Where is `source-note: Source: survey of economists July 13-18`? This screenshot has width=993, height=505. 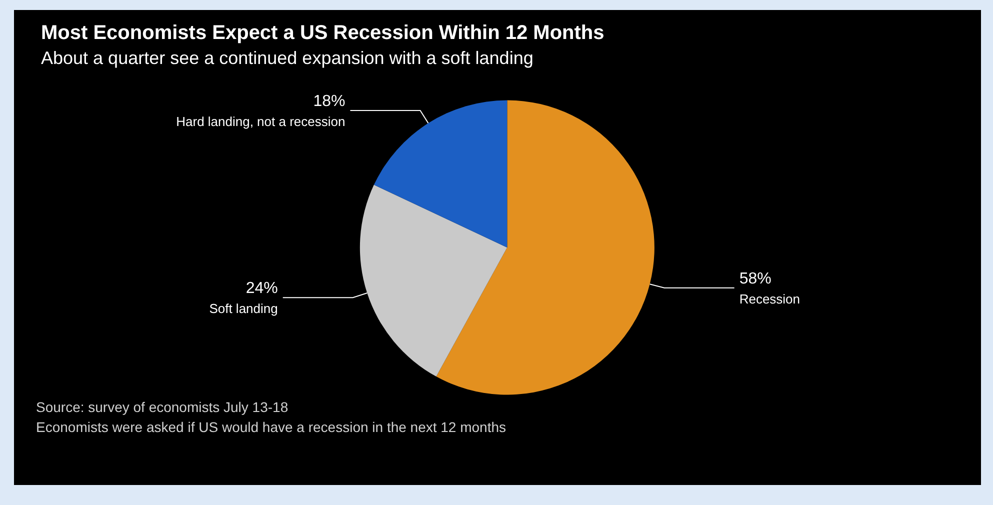
source-note: Source: survey of economists July 13-18 is located at coordinates (162, 407).